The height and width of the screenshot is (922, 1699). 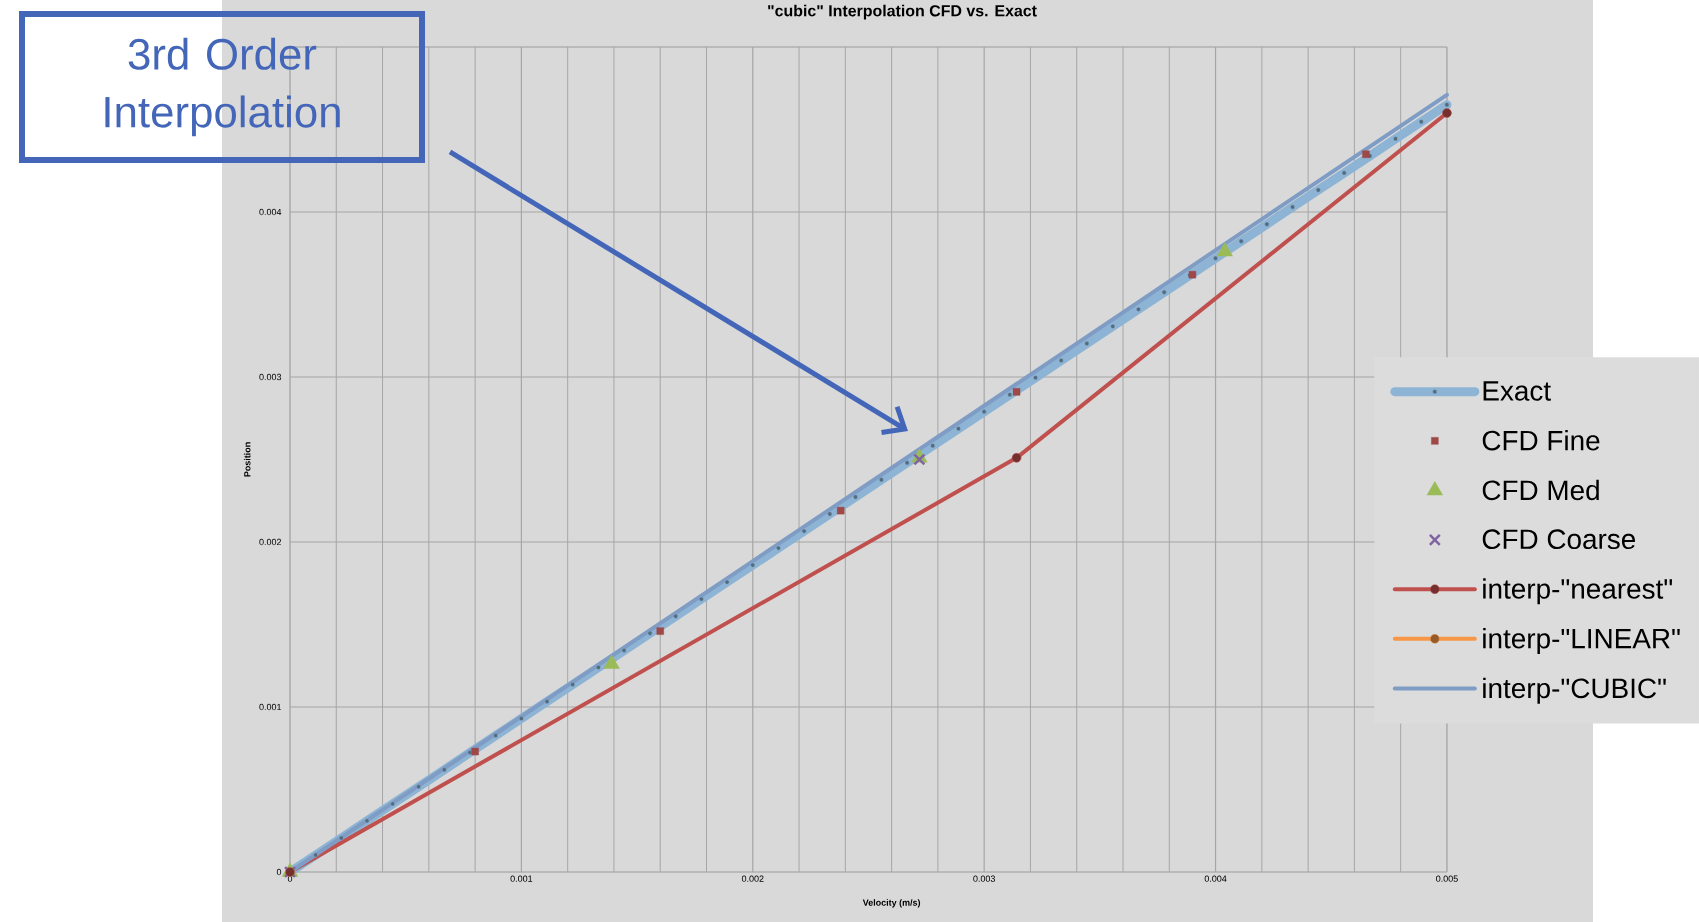 What do you see at coordinates (270, 542) in the screenshot?
I see `y-tick-label: 0.002` at bounding box center [270, 542].